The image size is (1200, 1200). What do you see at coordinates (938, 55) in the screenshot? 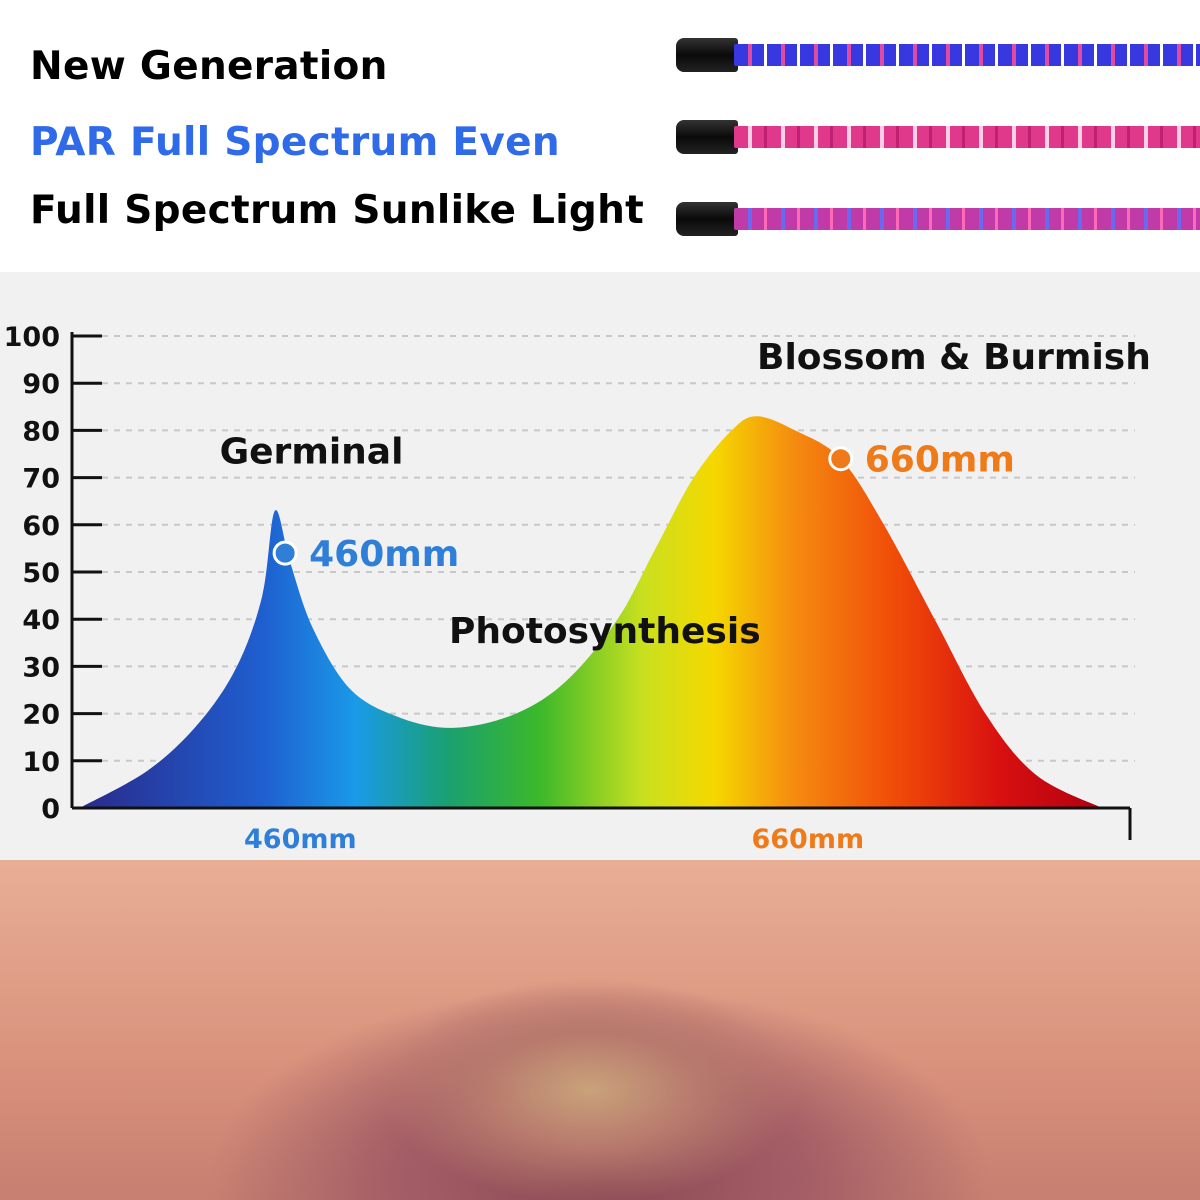
I see `blue-led-bar` at bounding box center [938, 55].